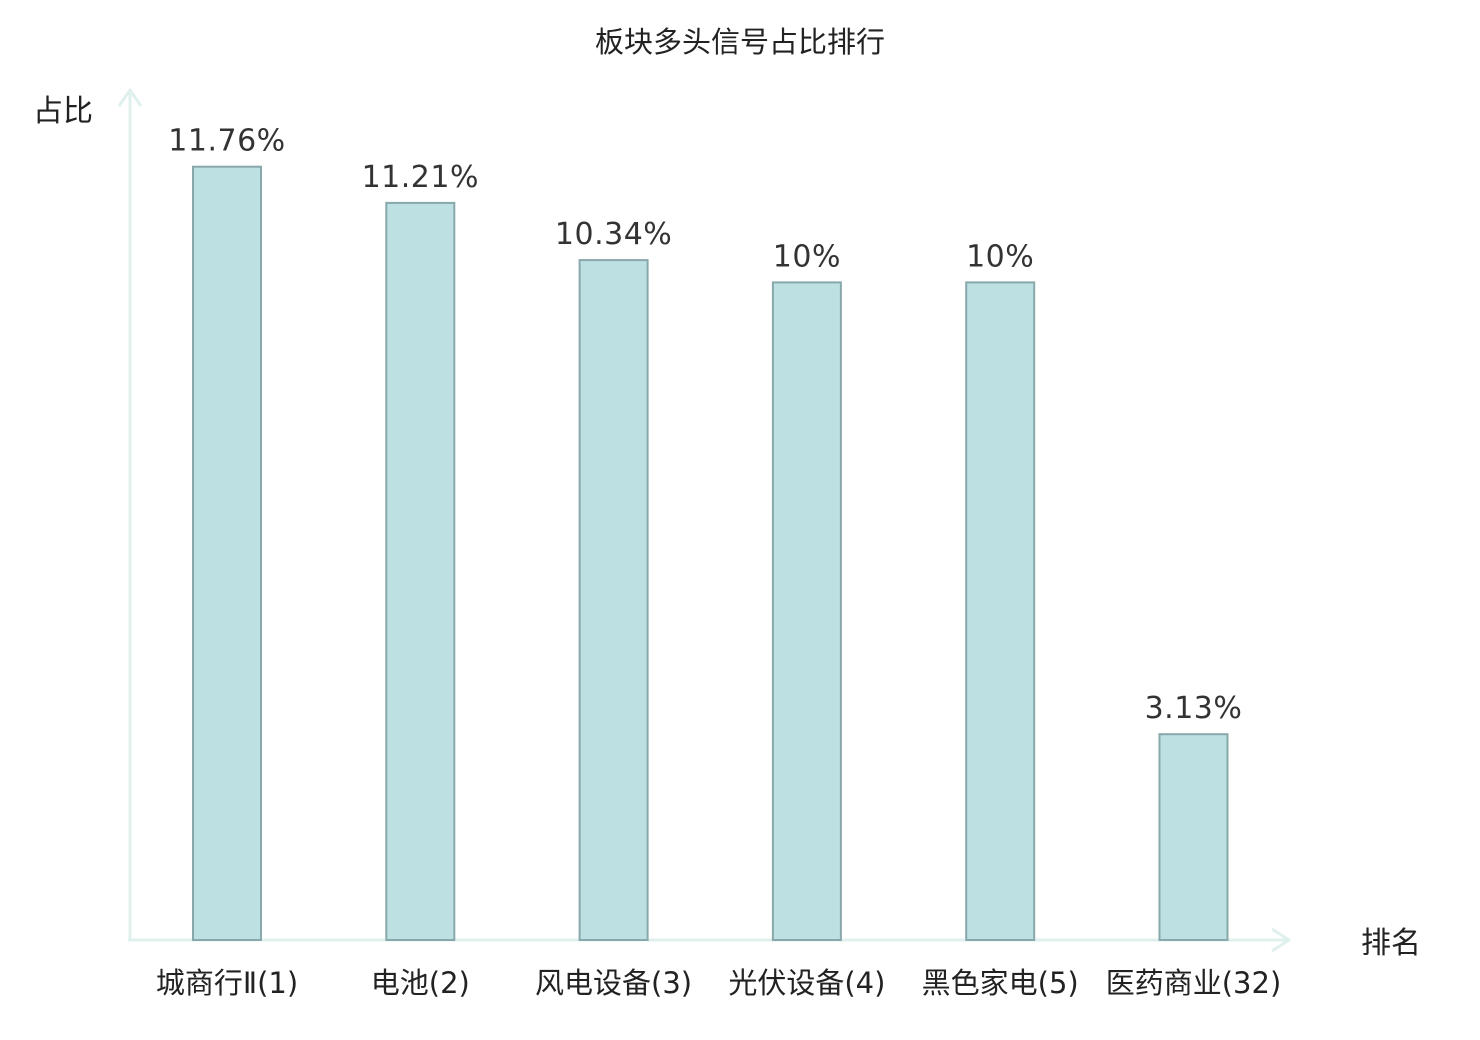 The width and height of the screenshot is (1480, 1040). What do you see at coordinates (1281, 940) in the screenshot?
I see `x-axis-arrow` at bounding box center [1281, 940].